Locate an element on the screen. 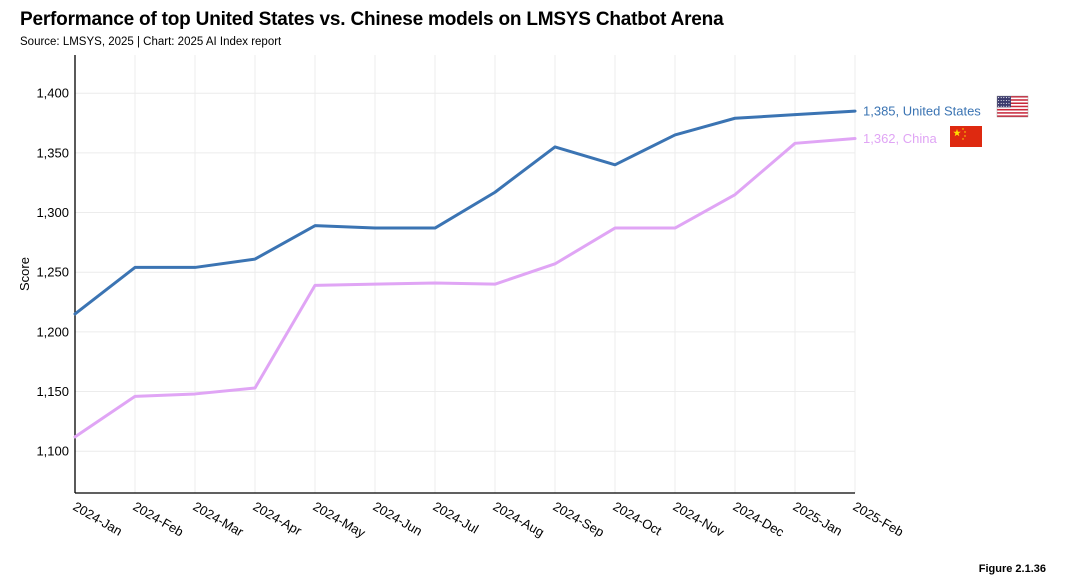 Image resolution: width=1080 pixels, height=580 pixels. y-tick-label: 1,250 is located at coordinates (52, 272).